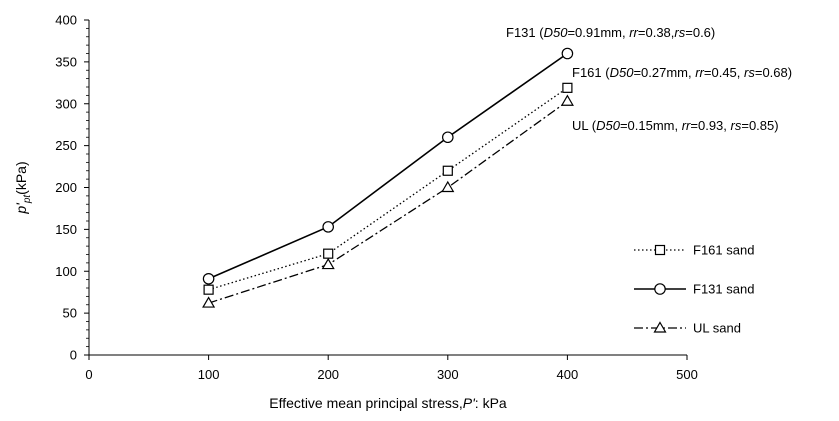 The image size is (839, 421). Describe the element at coordinates (568, 374) in the screenshot. I see `x-tick-label: 400` at that location.